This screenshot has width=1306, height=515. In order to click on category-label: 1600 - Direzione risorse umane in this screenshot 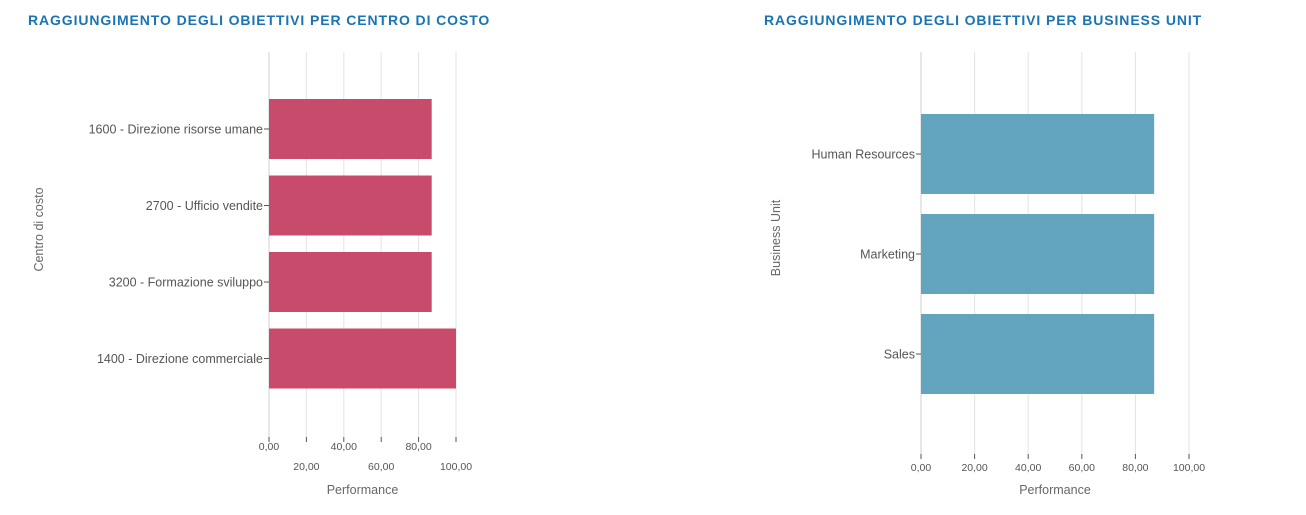, I will do `click(176, 130)`.